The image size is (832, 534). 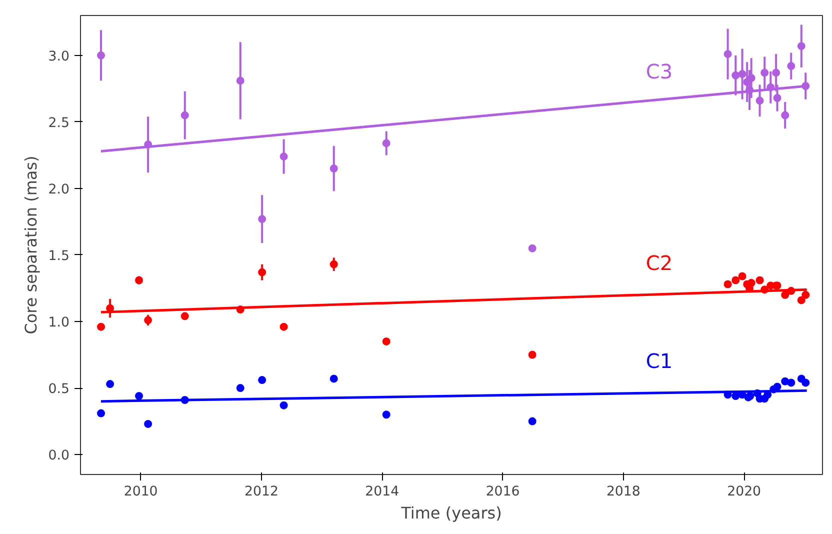 What do you see at coordinates (30, 245) in the screenshot?
I see `y-axis-title: Core separation (mas)` at bounding box center [30, 245].